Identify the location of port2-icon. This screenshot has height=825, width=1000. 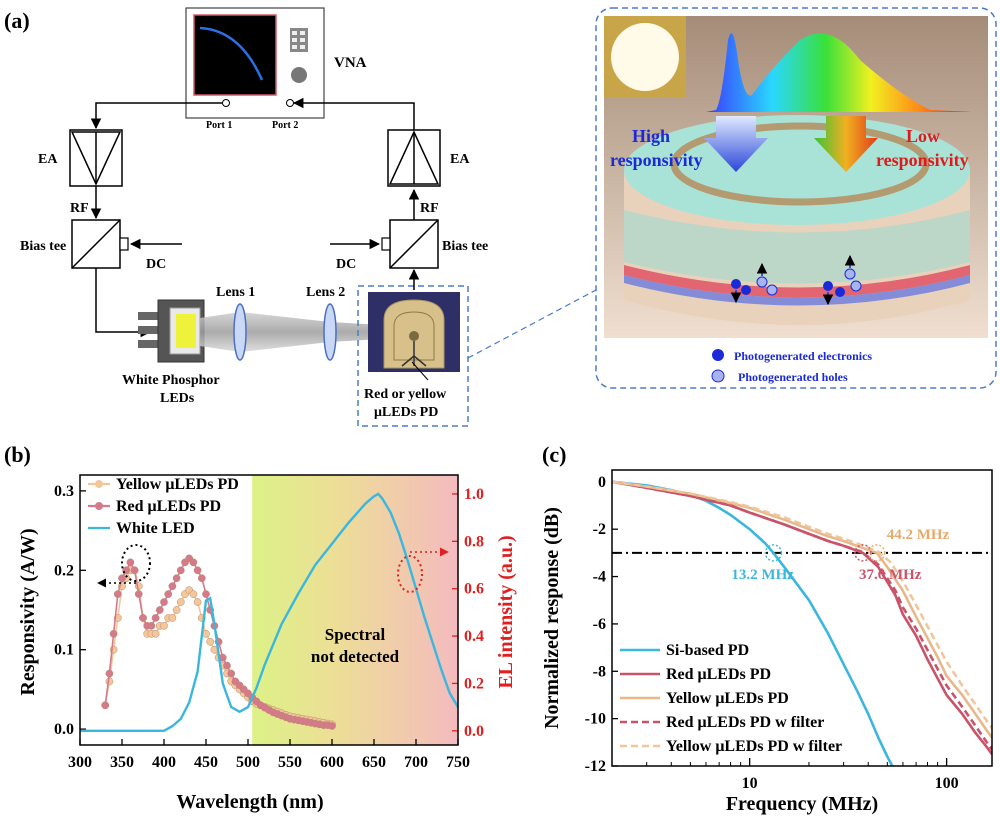
(290, 103).